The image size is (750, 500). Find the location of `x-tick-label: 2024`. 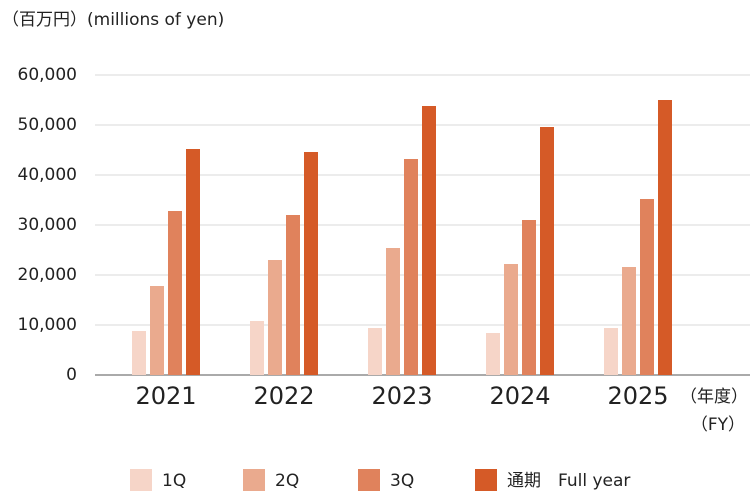

x-tick-label: 2024 is located at coordinates (519, 396).